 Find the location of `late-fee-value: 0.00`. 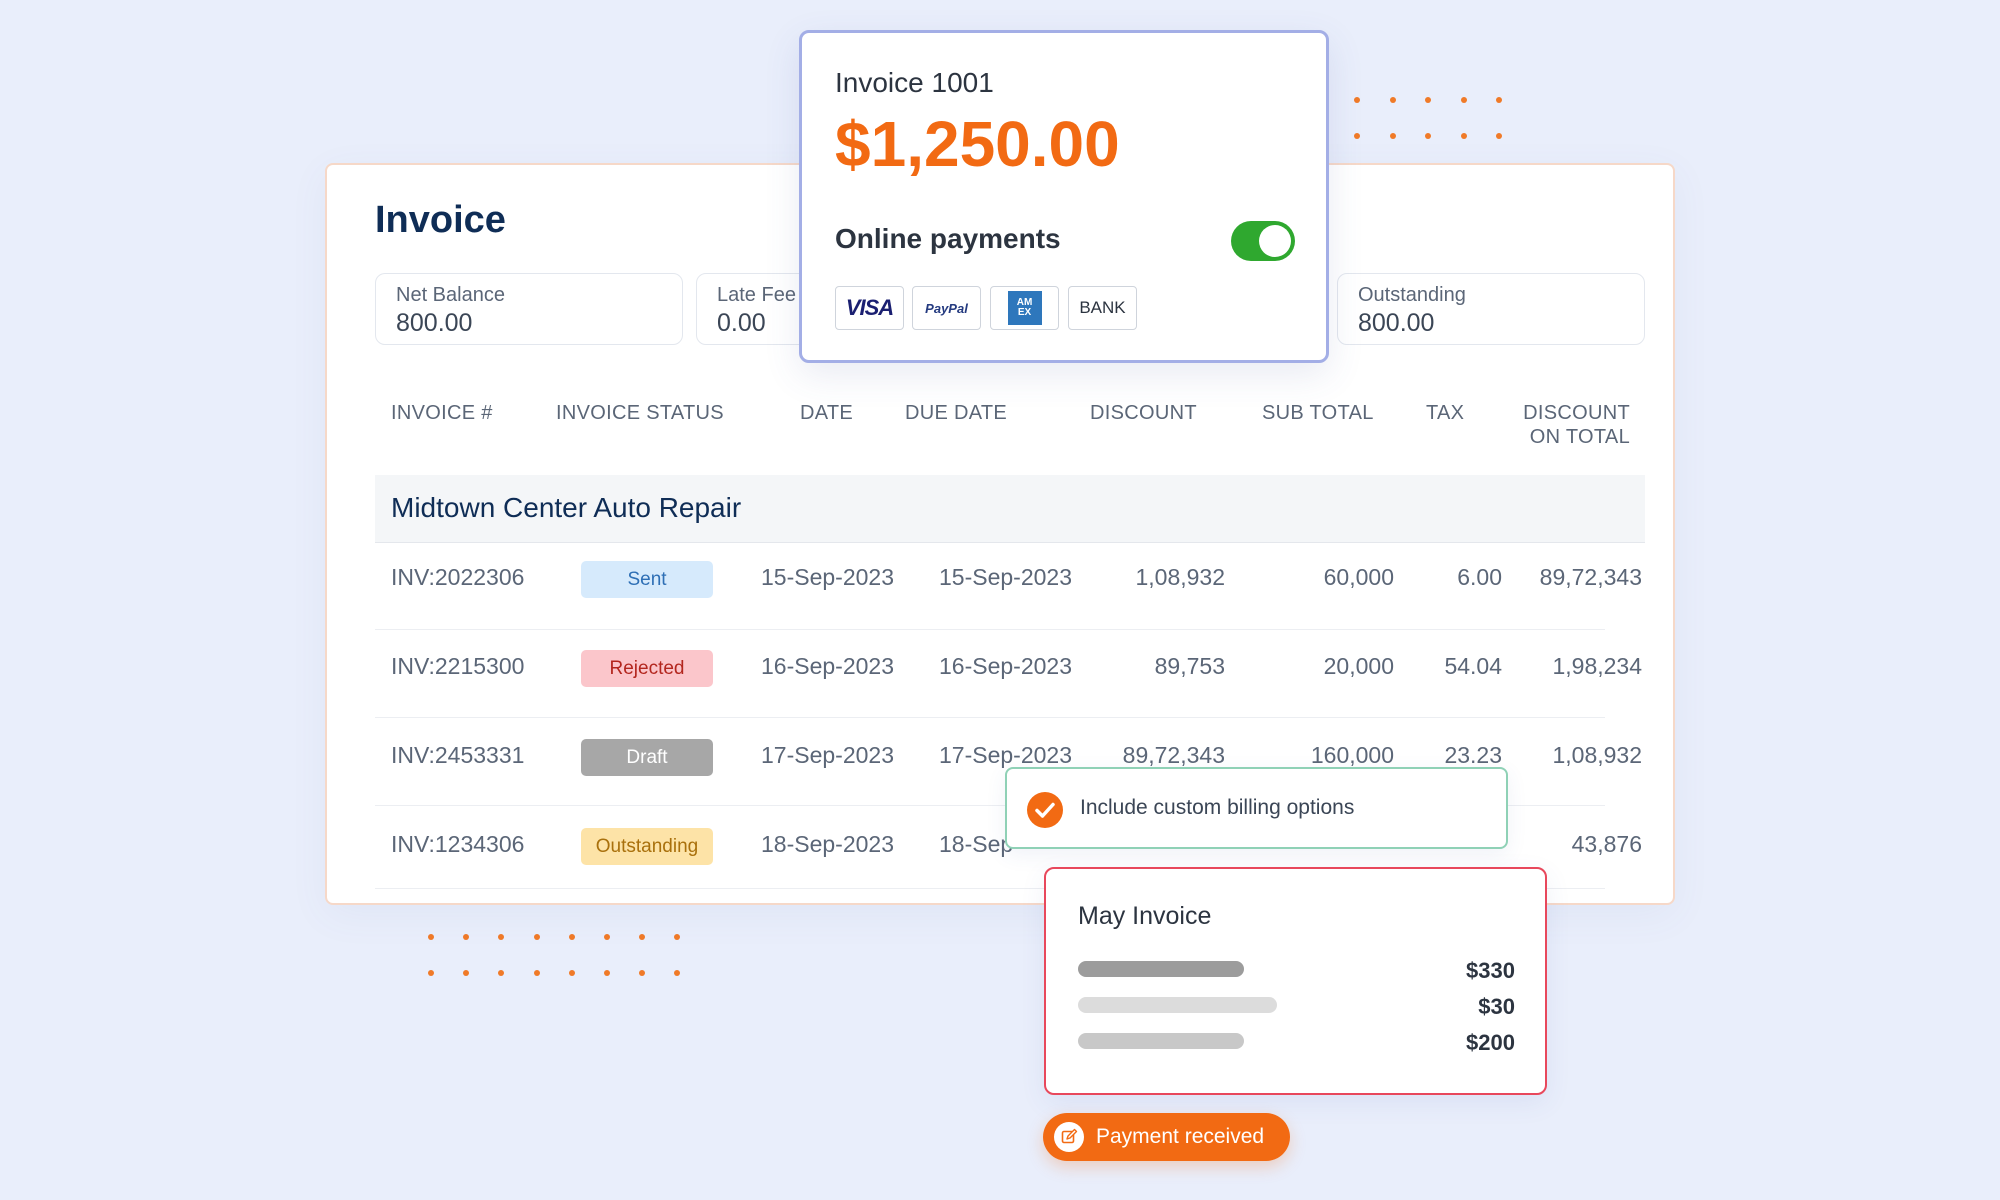

late-fee-value: 0.00 is located at coordinates (741, 323).